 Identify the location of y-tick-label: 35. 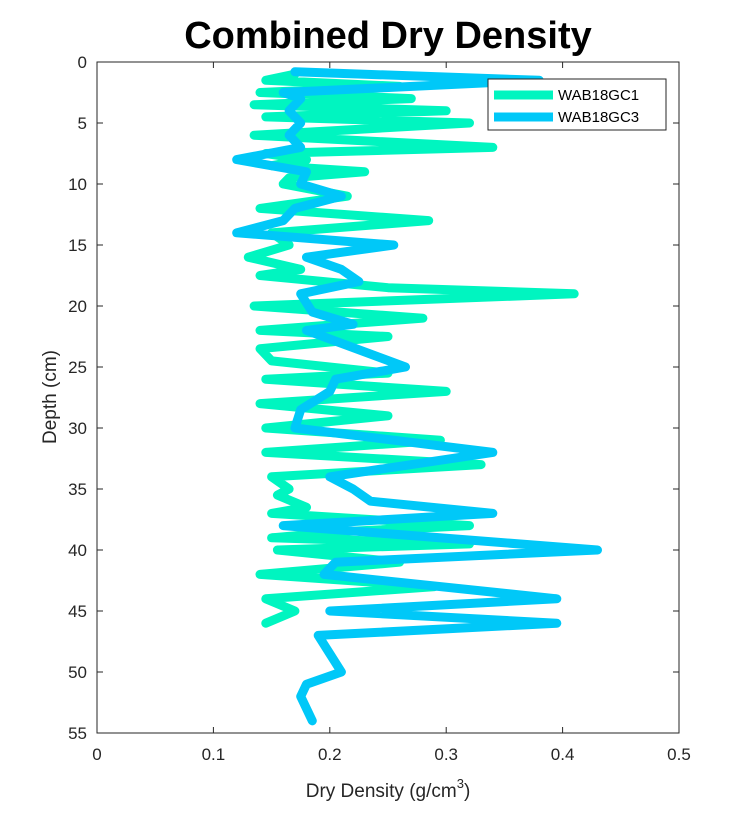
(77, 489).